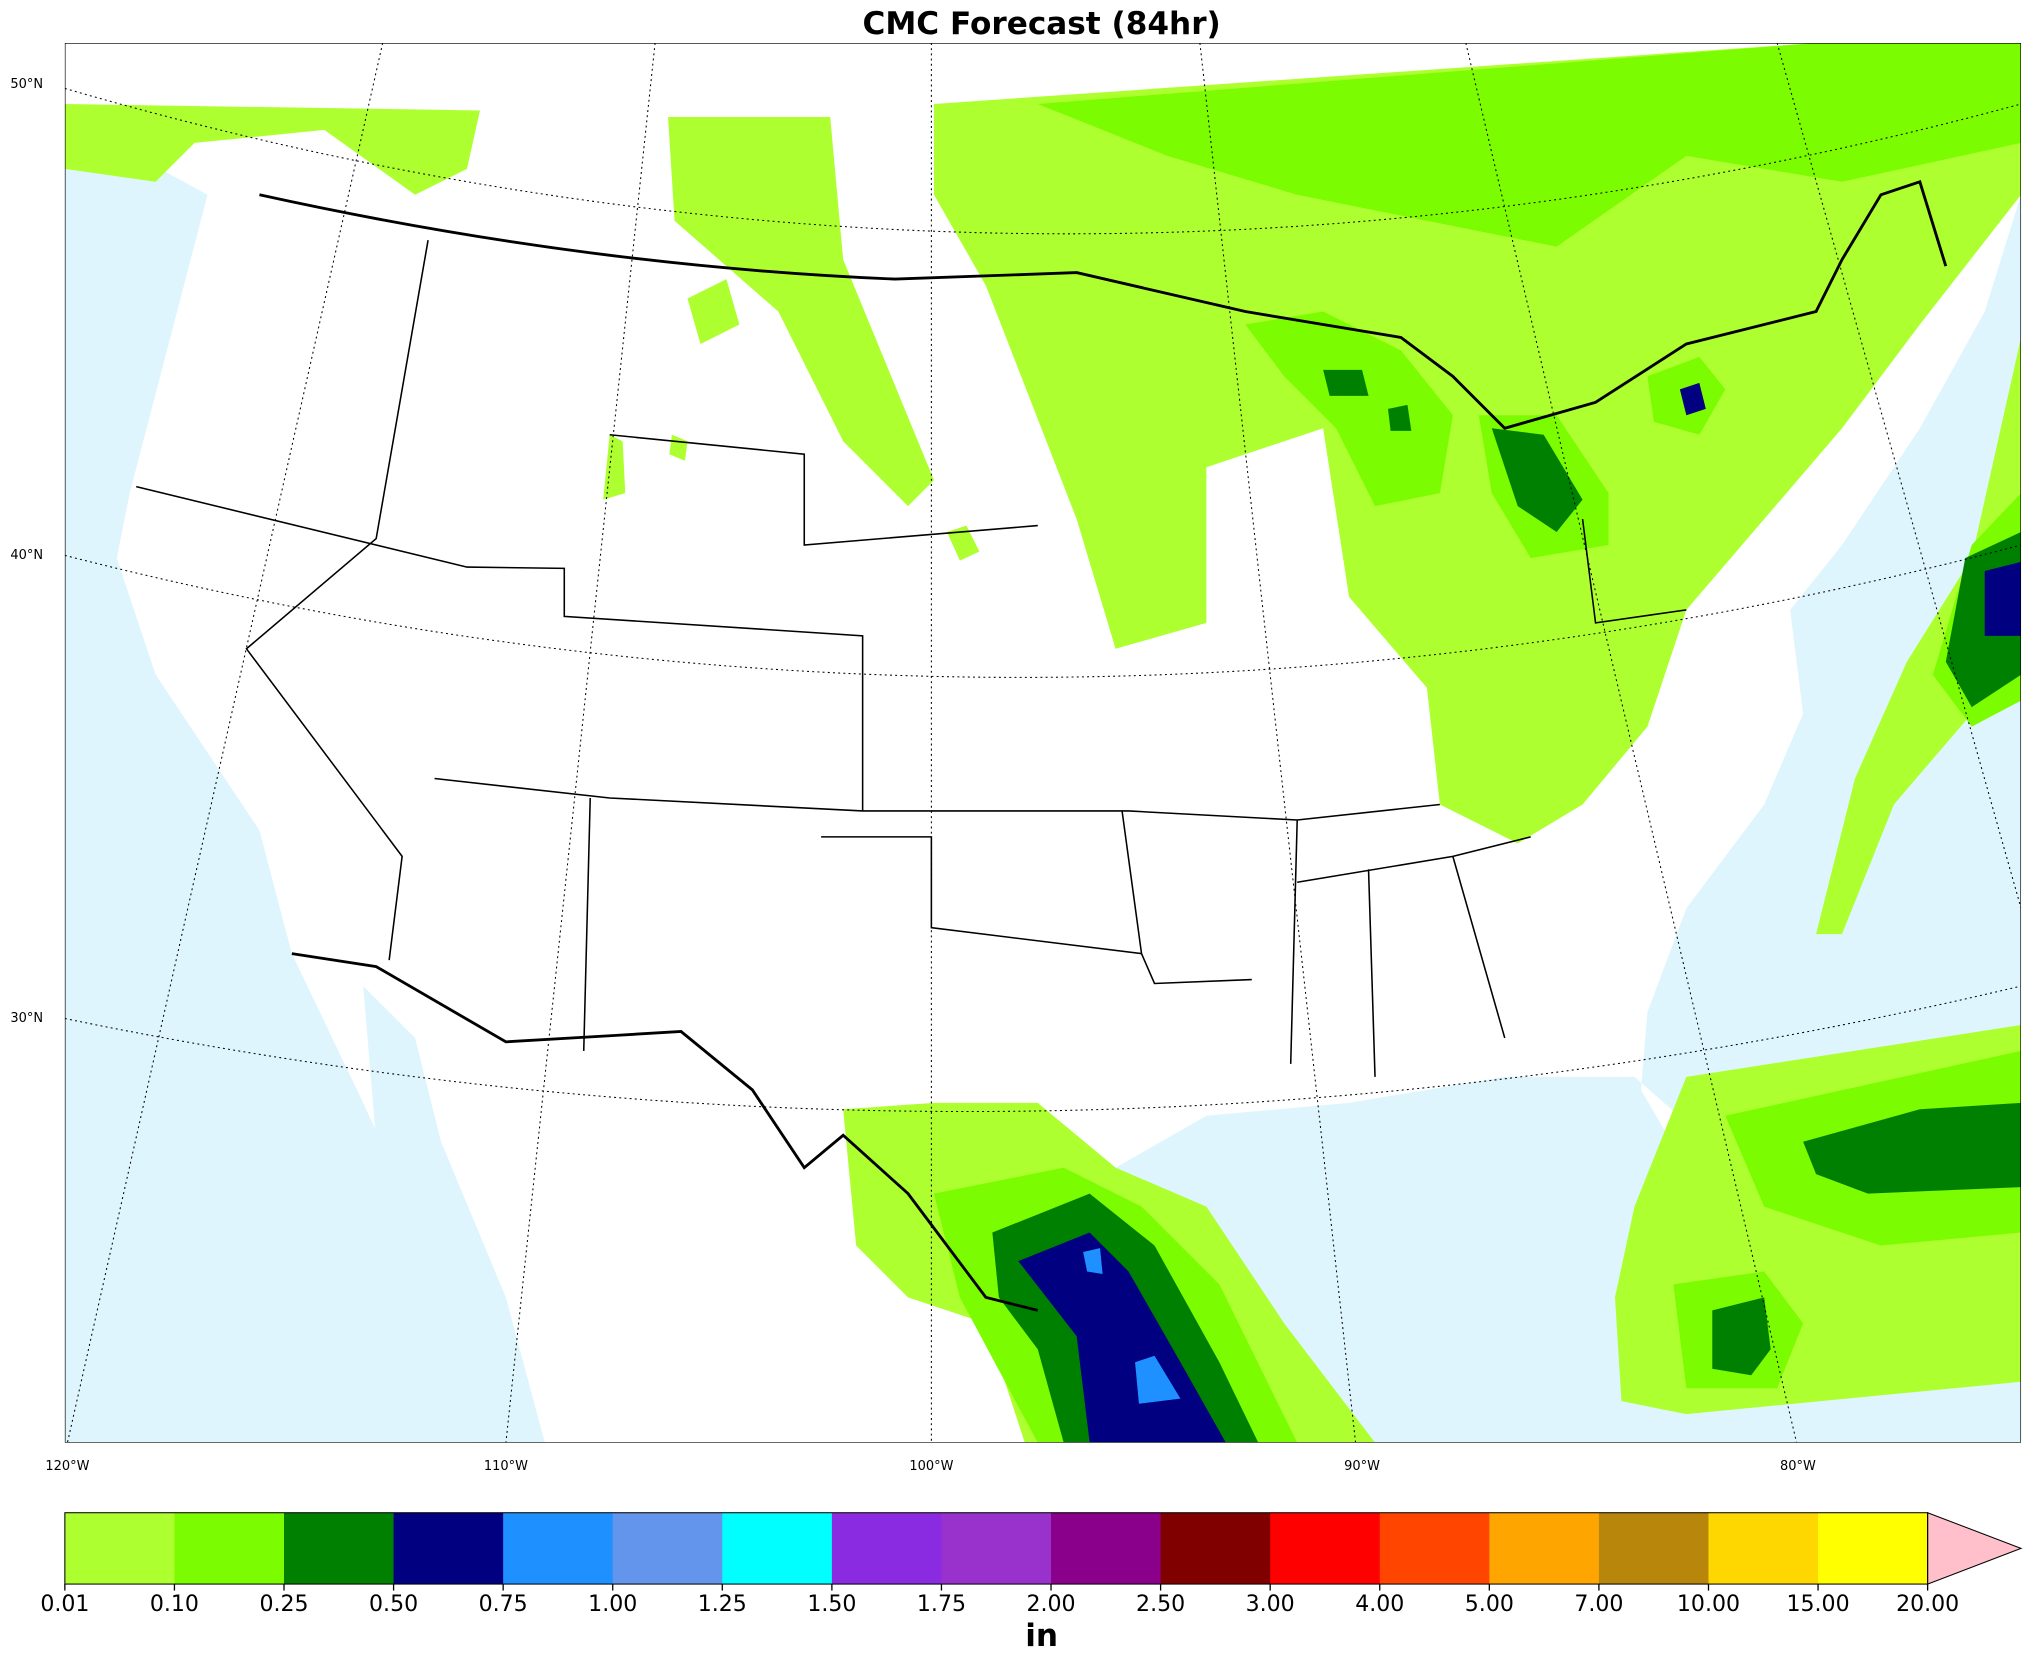 This screenshot has height=1666, width=2034. What do you see at coordinates (1798, 1466) in the screenshot?
I see `lon-label: 80°W` at bounding box center [1798, 1466].